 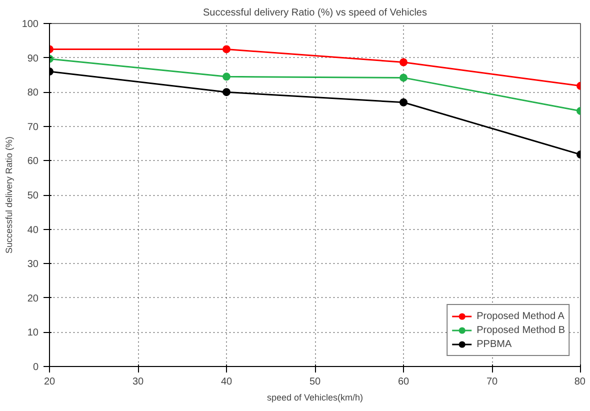 What do you see at coordinates (33, 93) in the screenshot?
I see `y-tick-label: 80` at bounding box center [33, 93].